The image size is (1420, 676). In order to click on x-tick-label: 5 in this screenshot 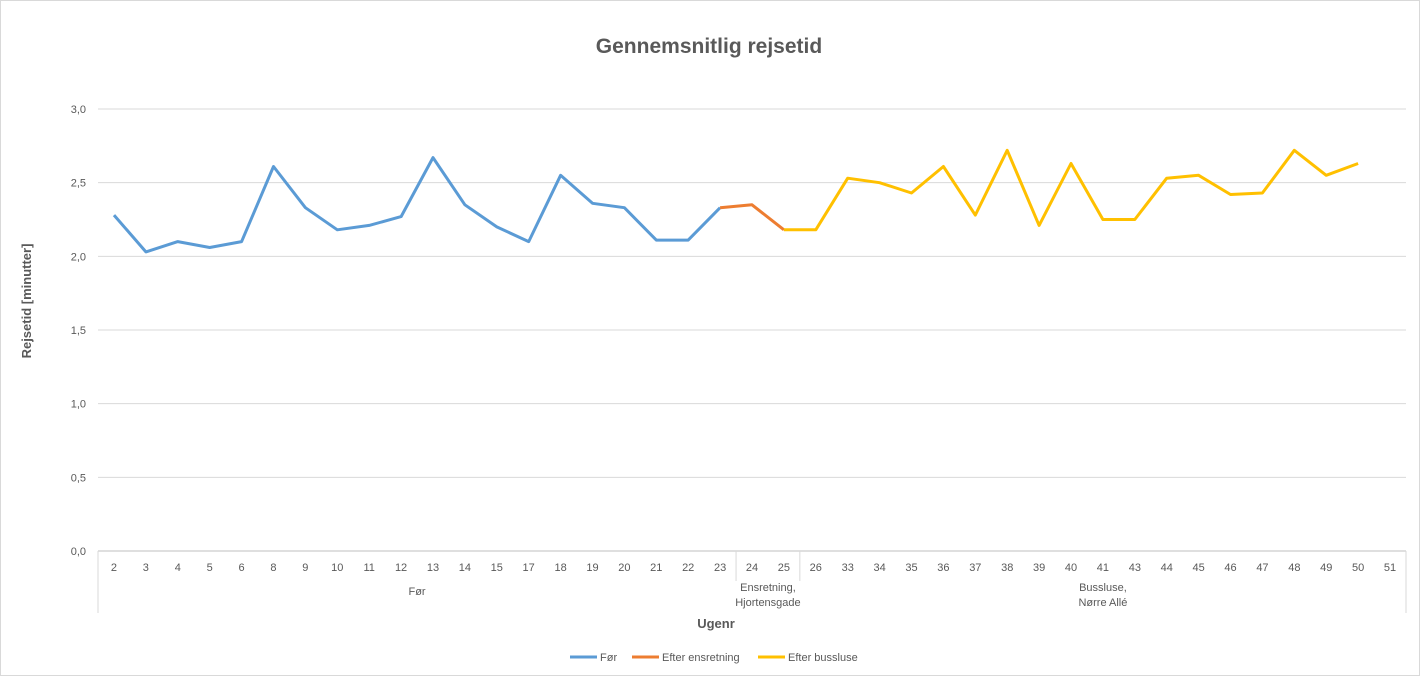, I will do `click(210, 568)`.